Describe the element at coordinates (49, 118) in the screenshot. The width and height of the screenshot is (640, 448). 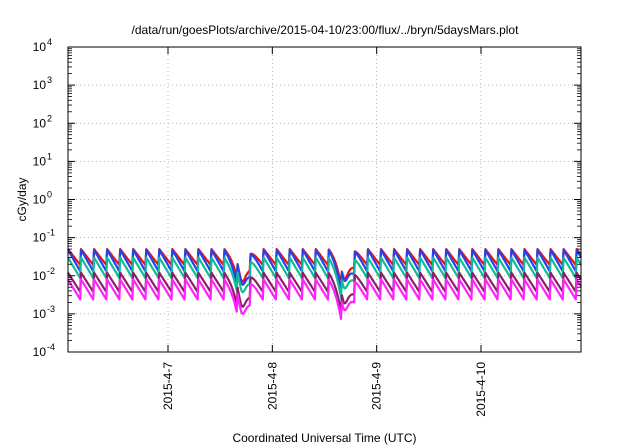
I see `y-tick-exponent: 2` at that location.